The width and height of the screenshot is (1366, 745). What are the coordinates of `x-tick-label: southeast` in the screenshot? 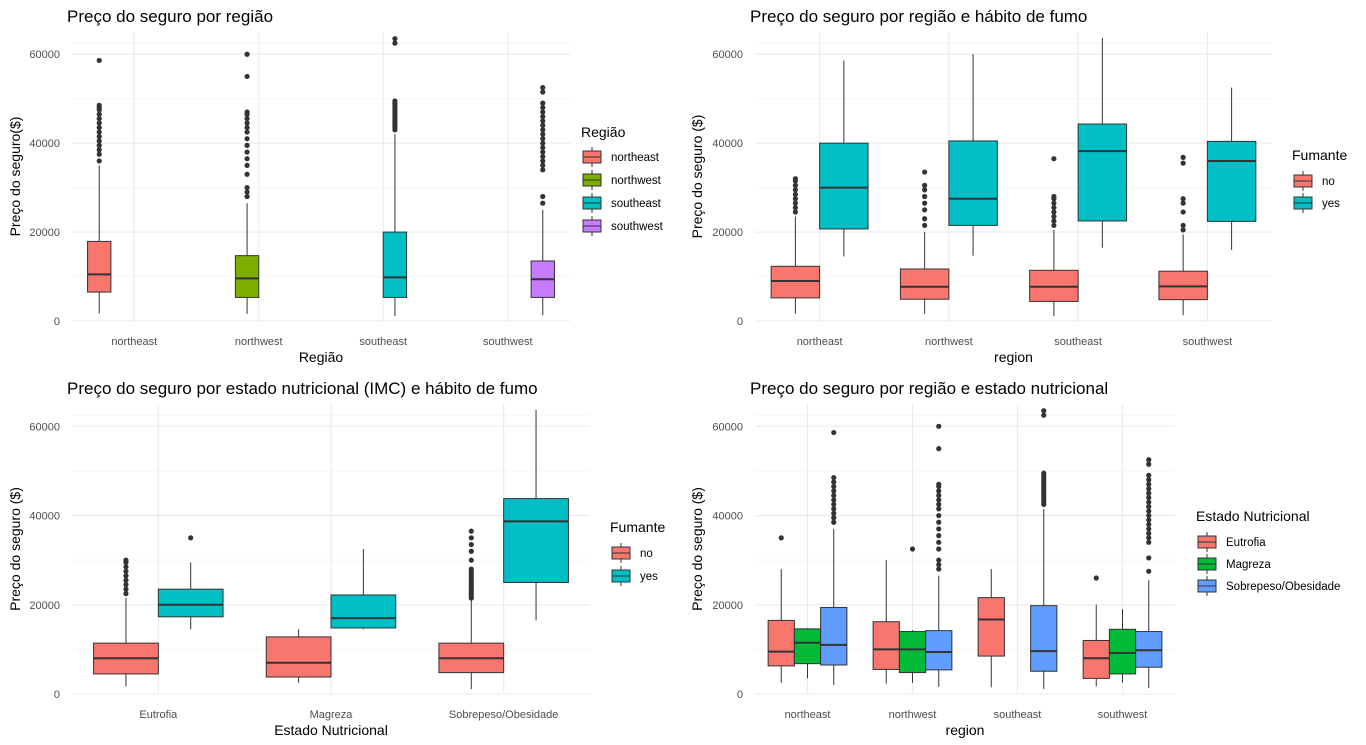 It's located at (1078, 342).